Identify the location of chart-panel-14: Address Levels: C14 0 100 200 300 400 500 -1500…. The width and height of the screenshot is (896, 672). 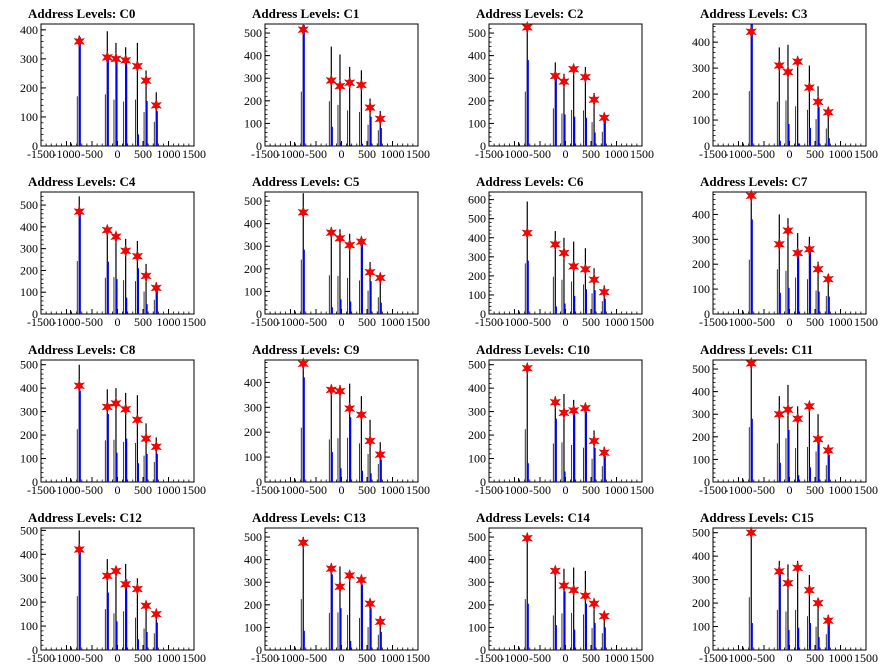
(560, 588).